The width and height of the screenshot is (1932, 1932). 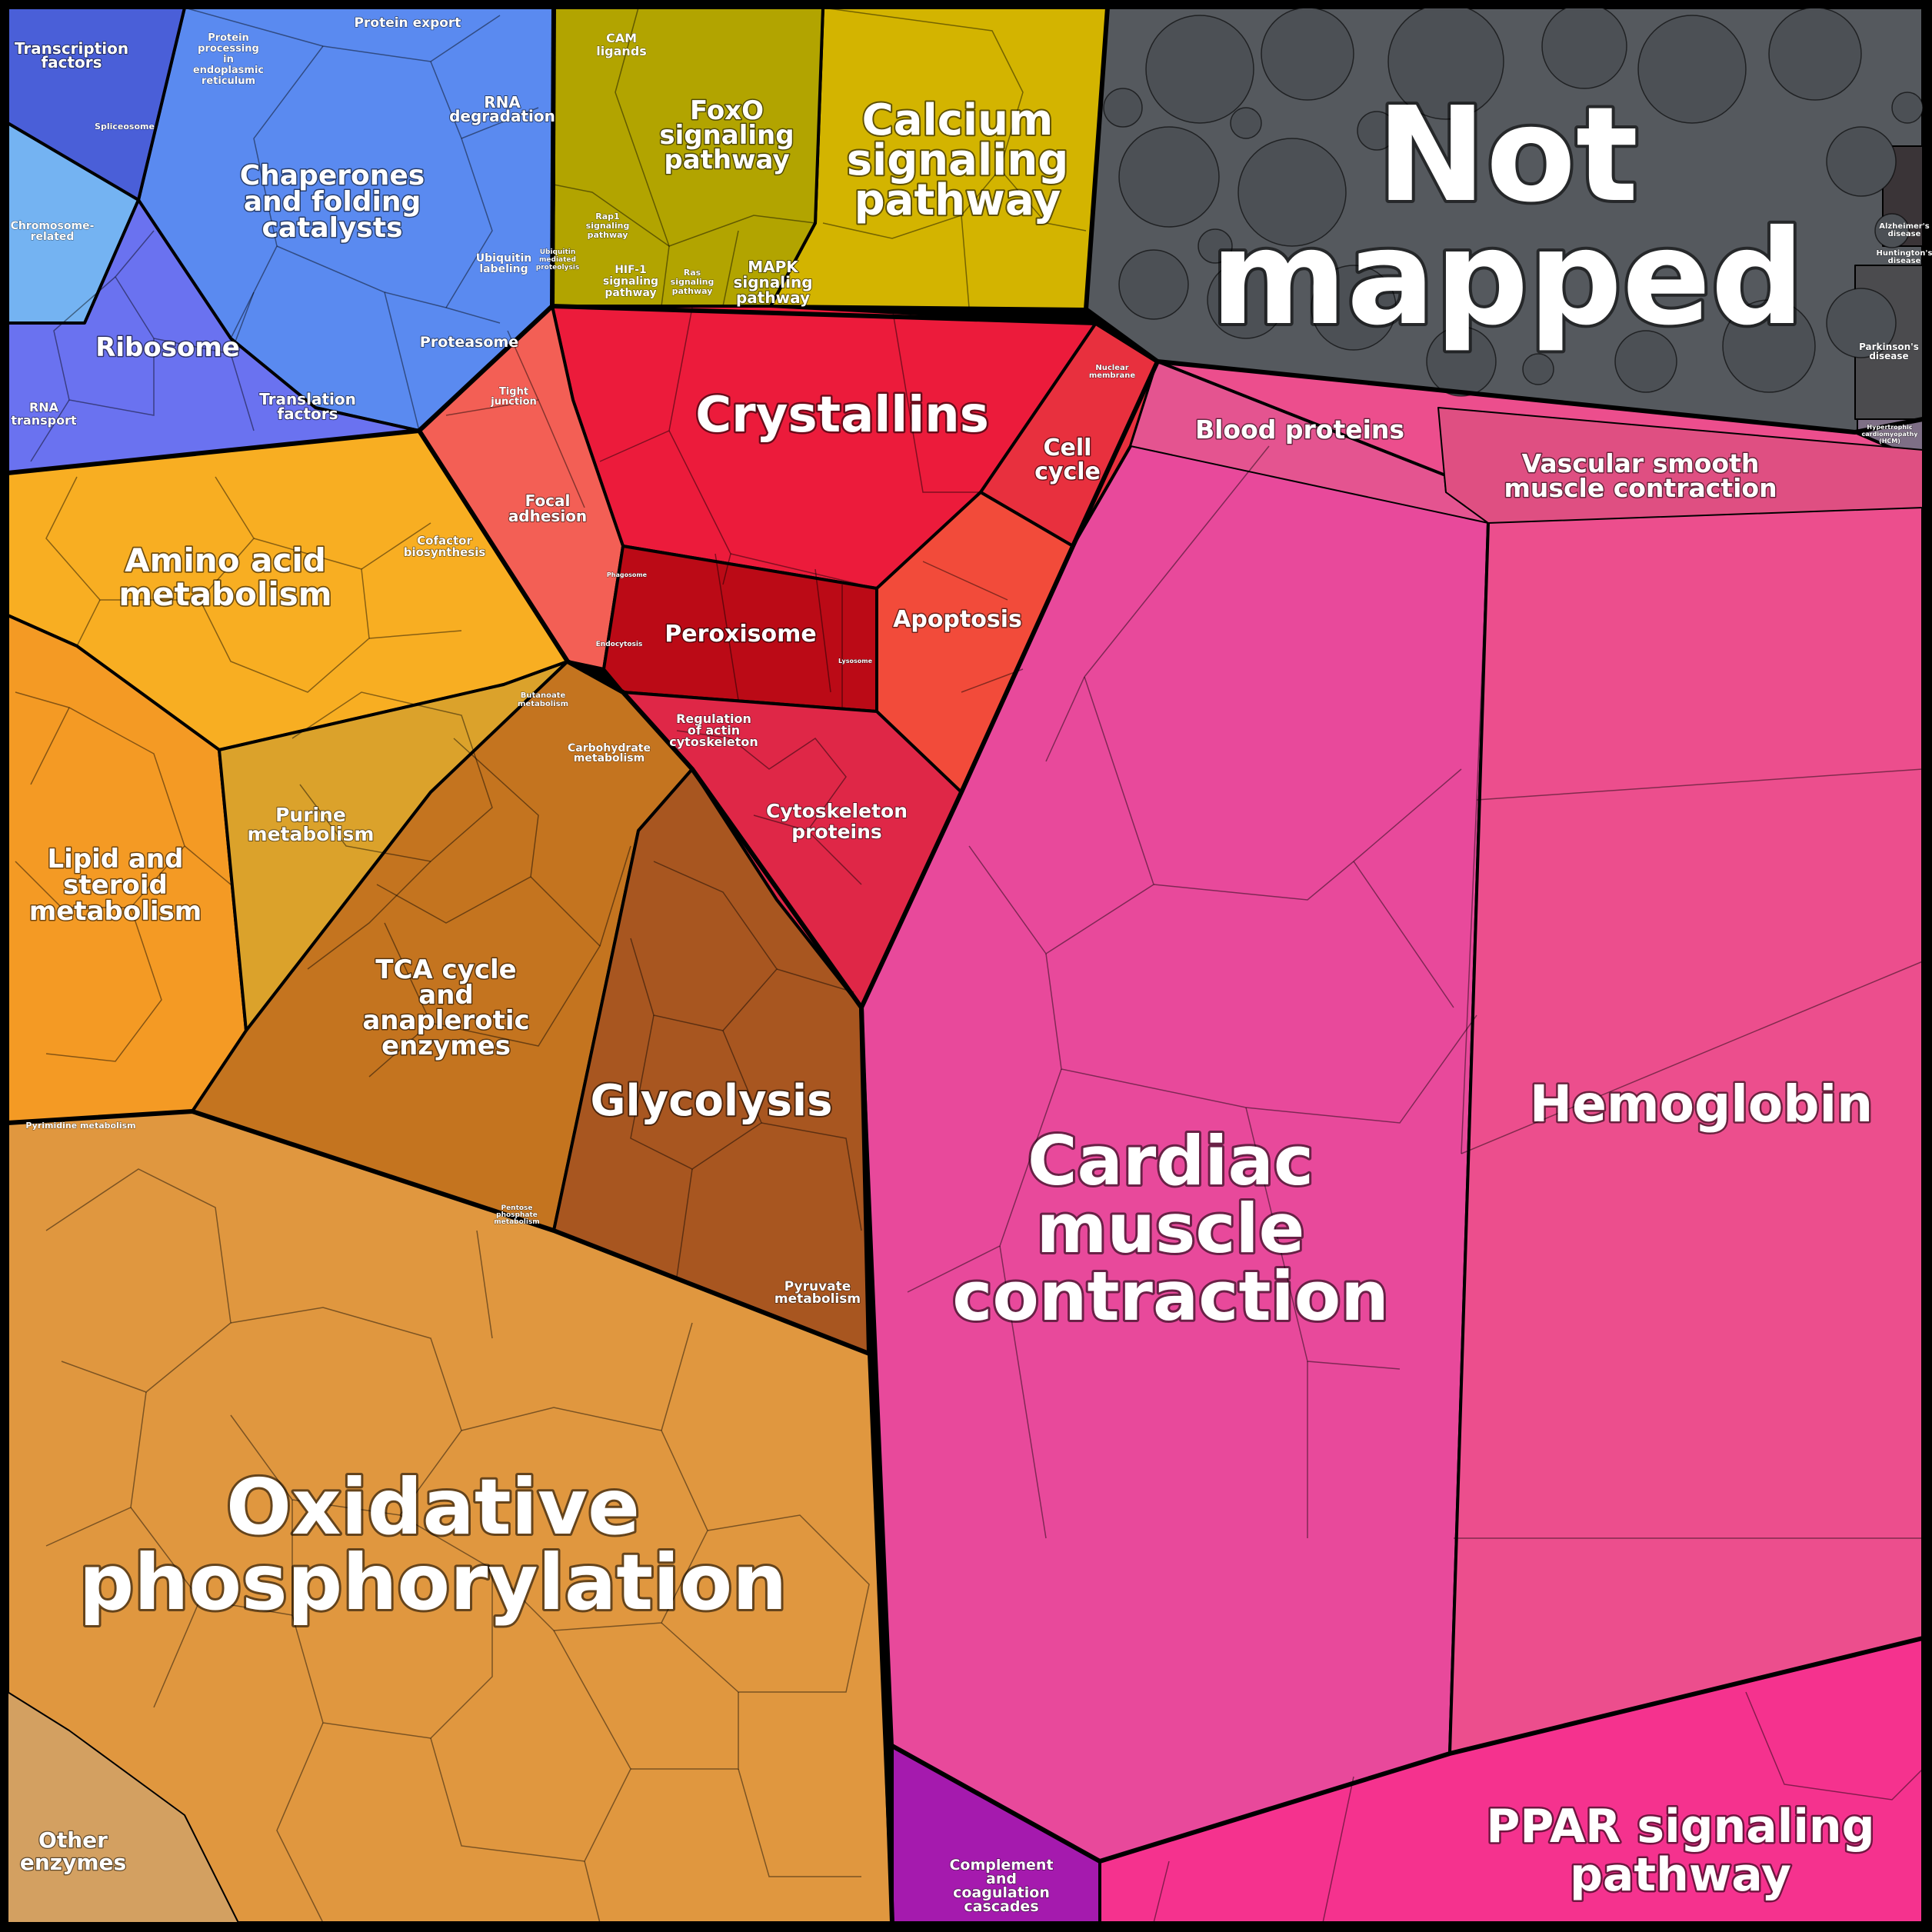 What do you see at coordinates (609, 758) in the screenshot?
I see `label-carbohydrate-2: metabolism` at bounding box center [609, 758].